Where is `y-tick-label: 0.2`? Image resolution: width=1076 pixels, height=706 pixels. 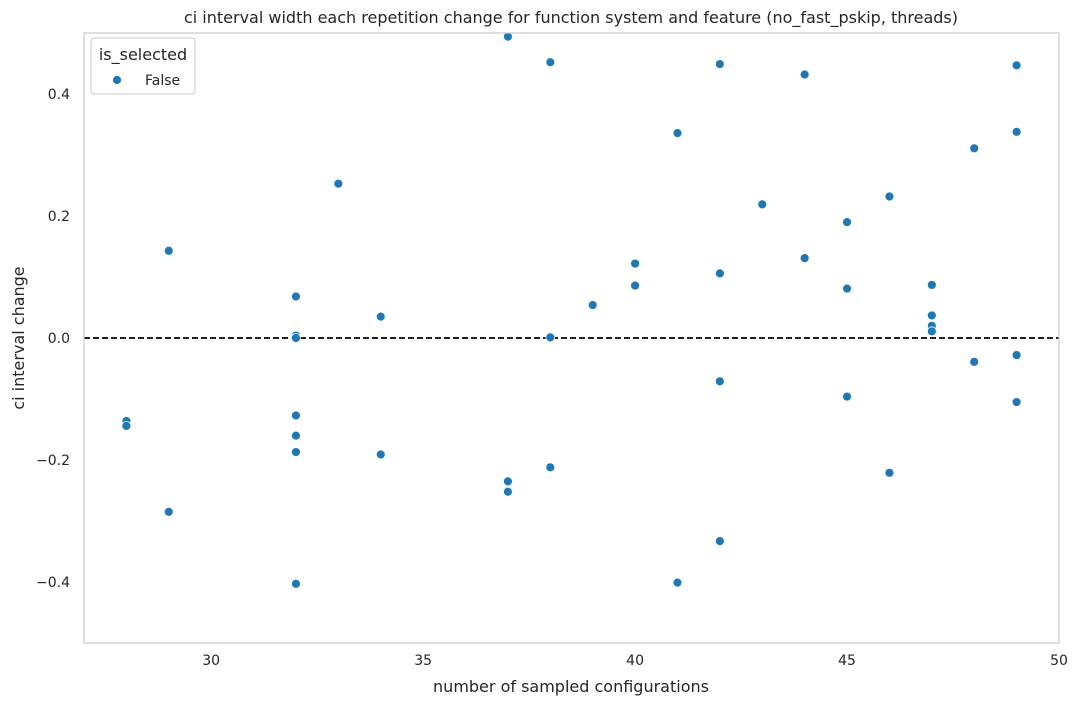 y-tick-label: 0.2 is located at coordinates (59, 217).